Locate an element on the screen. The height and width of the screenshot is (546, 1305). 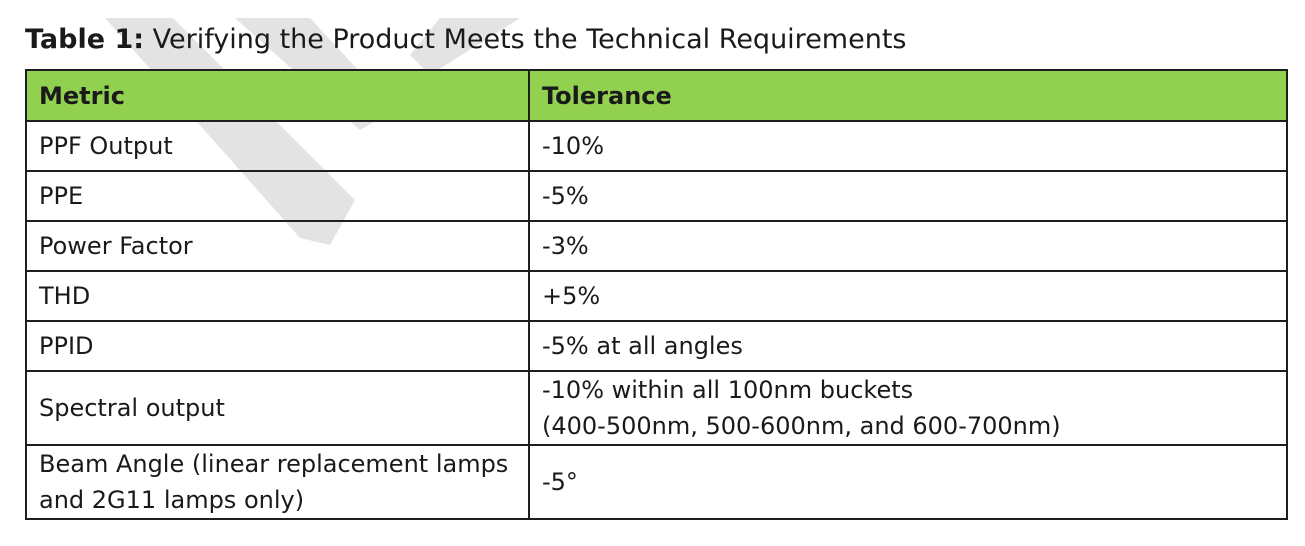
table-row: THD +5% is located at coordinates (656, 296).